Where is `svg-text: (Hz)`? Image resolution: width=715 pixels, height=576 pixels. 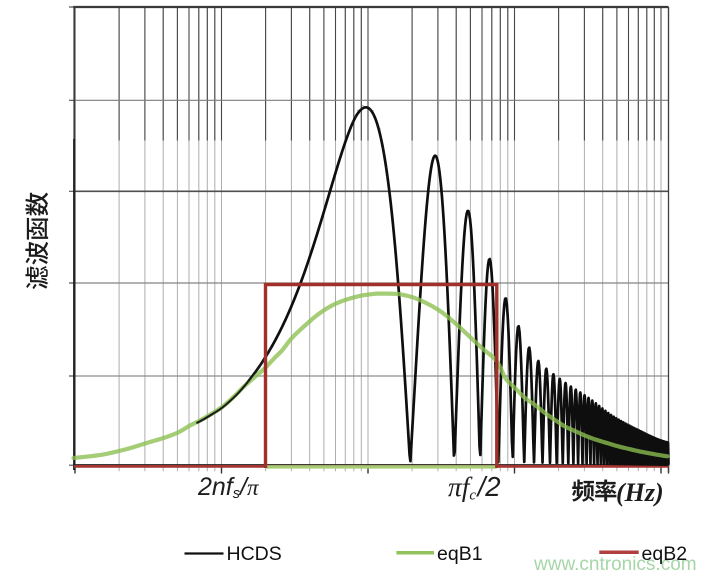 svg-text: (Hz) is located at coordinates (640, 492).